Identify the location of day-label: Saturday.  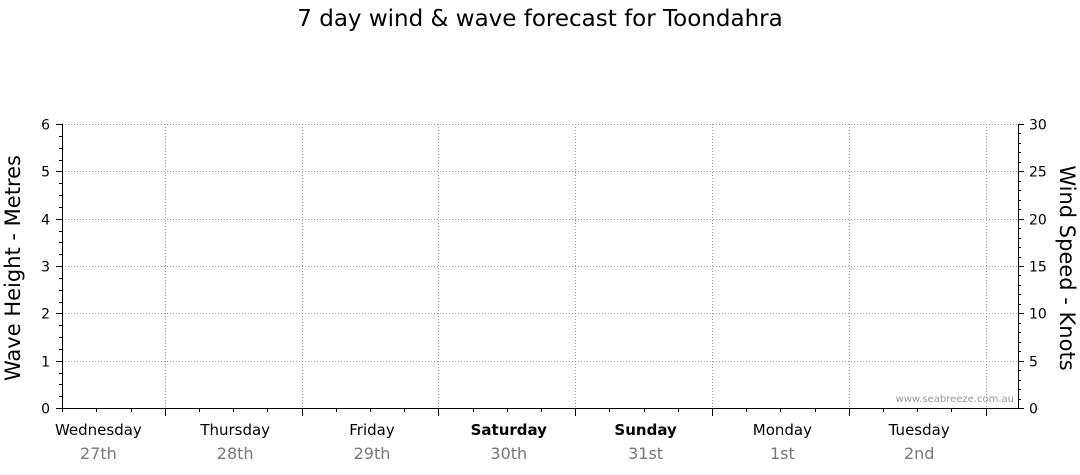
(509, 430).